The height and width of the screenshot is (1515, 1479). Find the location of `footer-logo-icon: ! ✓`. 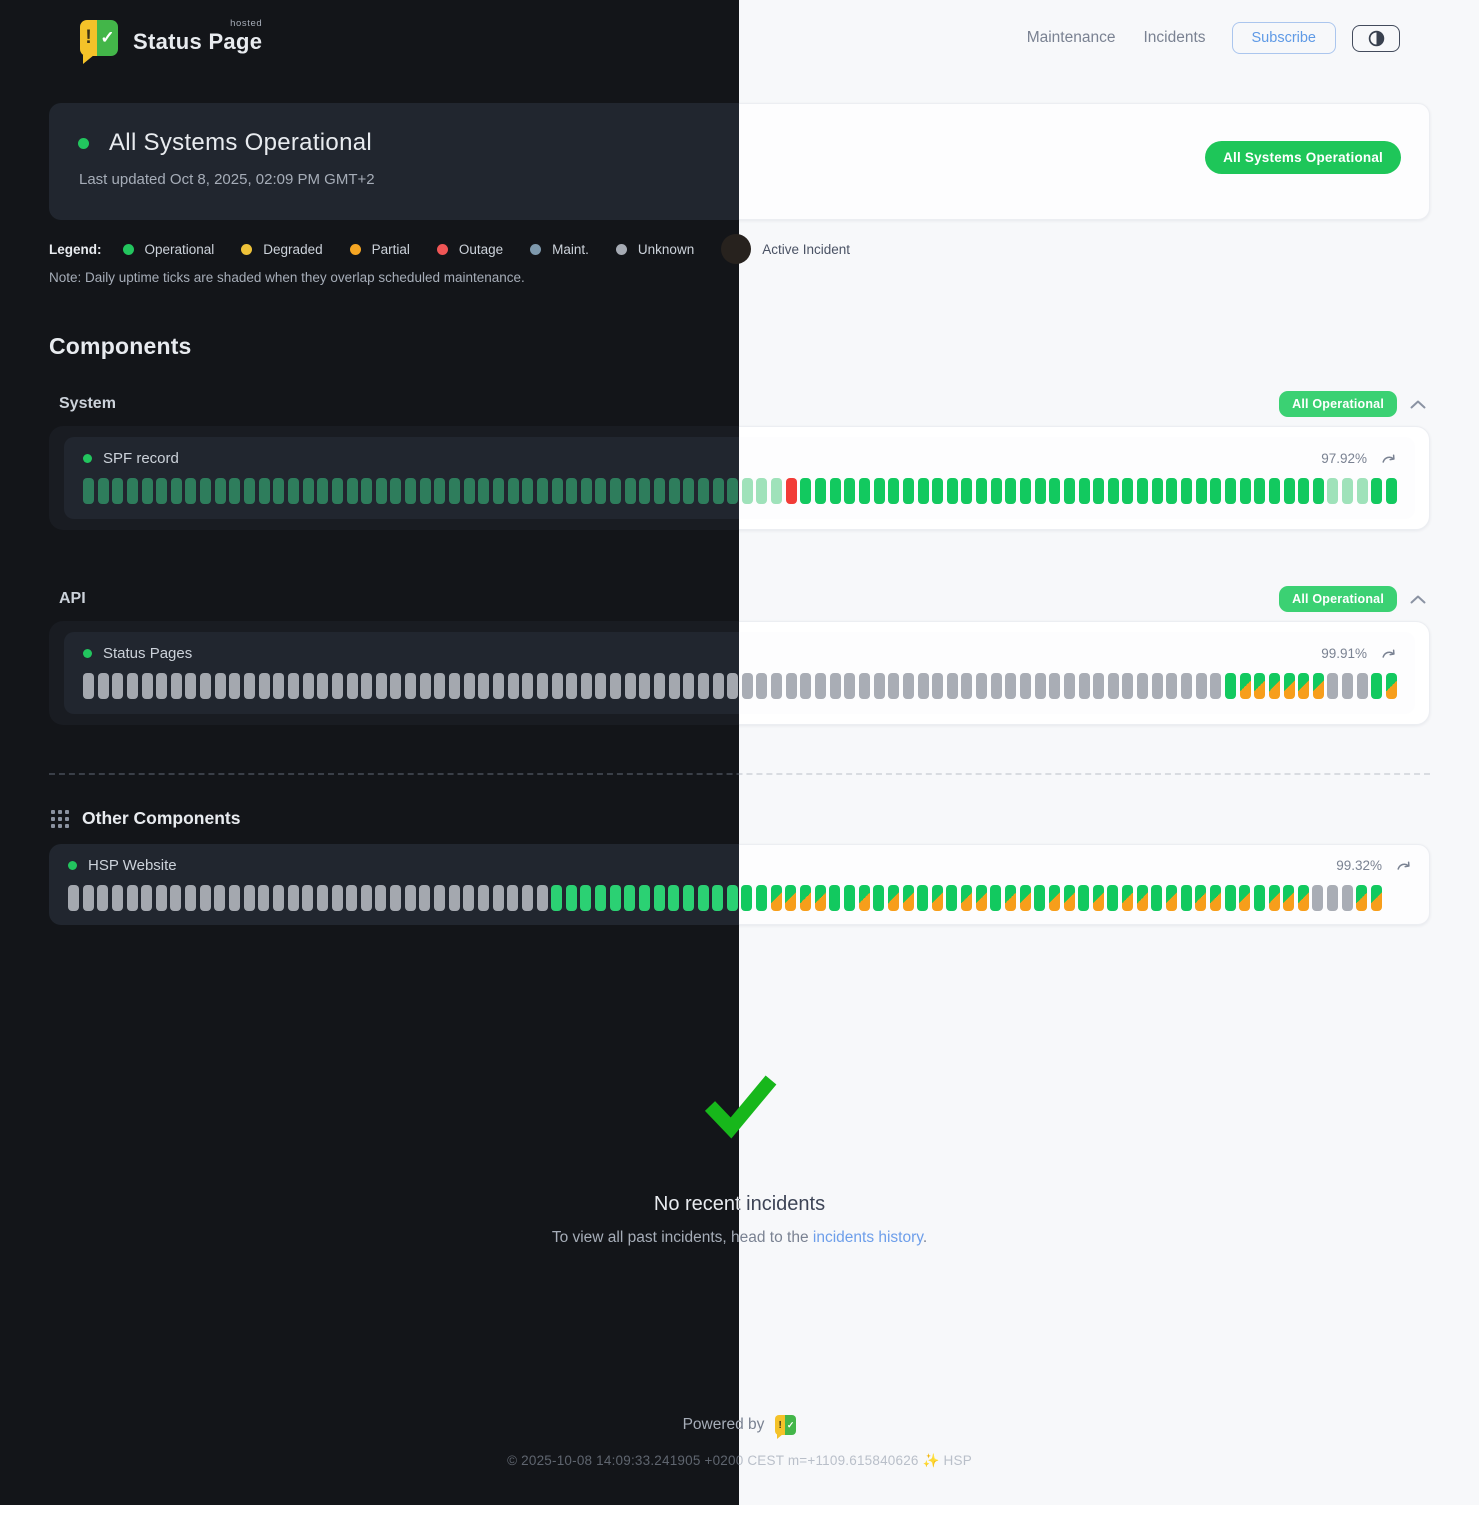

footer-logo-icon: ! ✓ is located at coordinates (786, 1427).